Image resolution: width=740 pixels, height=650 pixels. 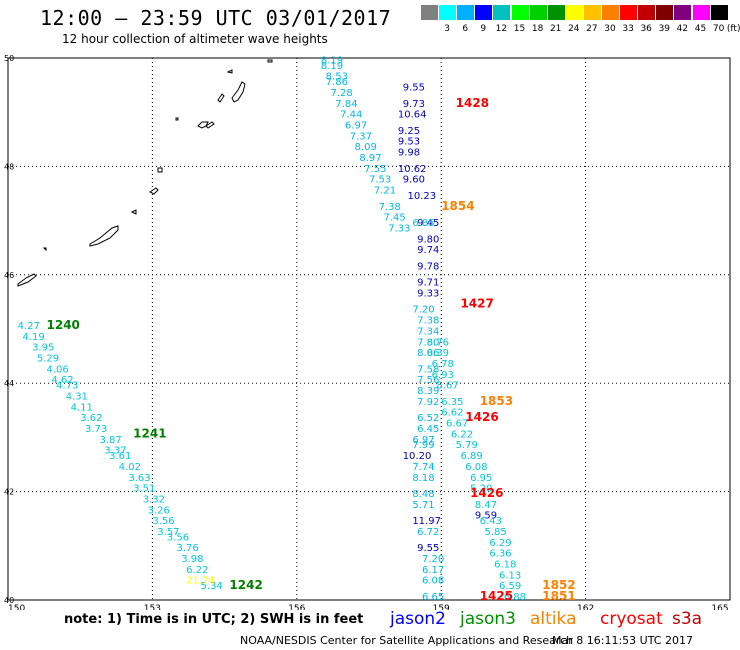 What do you see at coordinates (16, 607) in the screenshot?
I see `lon-tick-label: 150` at bounding box center [16, 607].